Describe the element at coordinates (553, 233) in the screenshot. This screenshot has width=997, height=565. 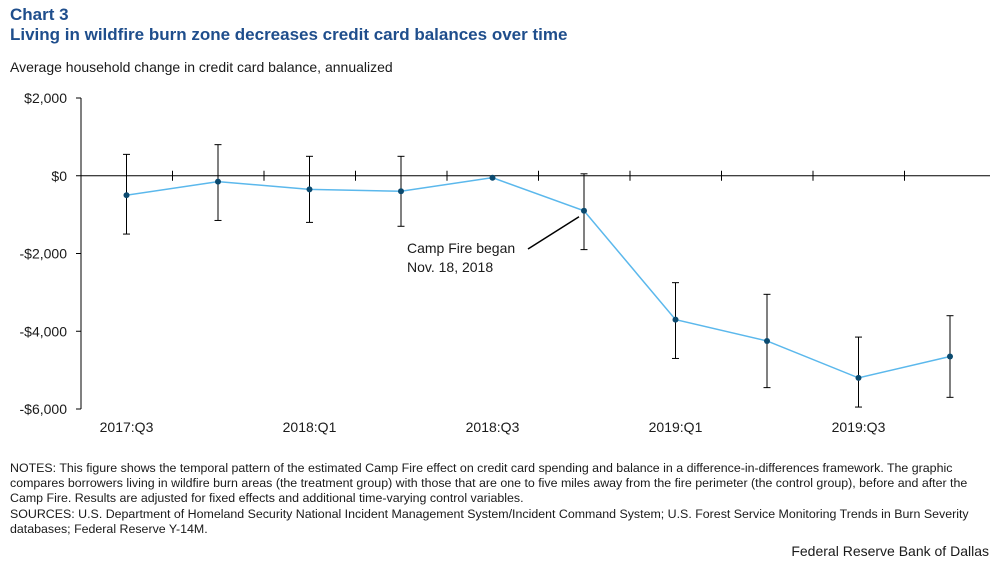
I see `annotation-leader-line` at that location.